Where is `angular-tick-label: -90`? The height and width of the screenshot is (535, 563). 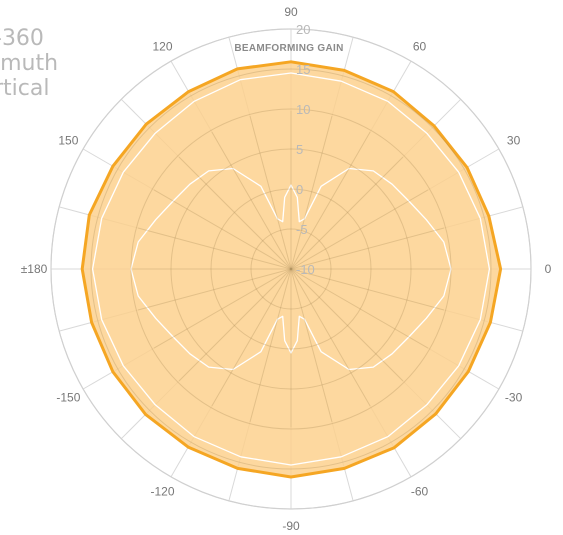 angular-tick-label: -90 is located at coordinates (291, 526).